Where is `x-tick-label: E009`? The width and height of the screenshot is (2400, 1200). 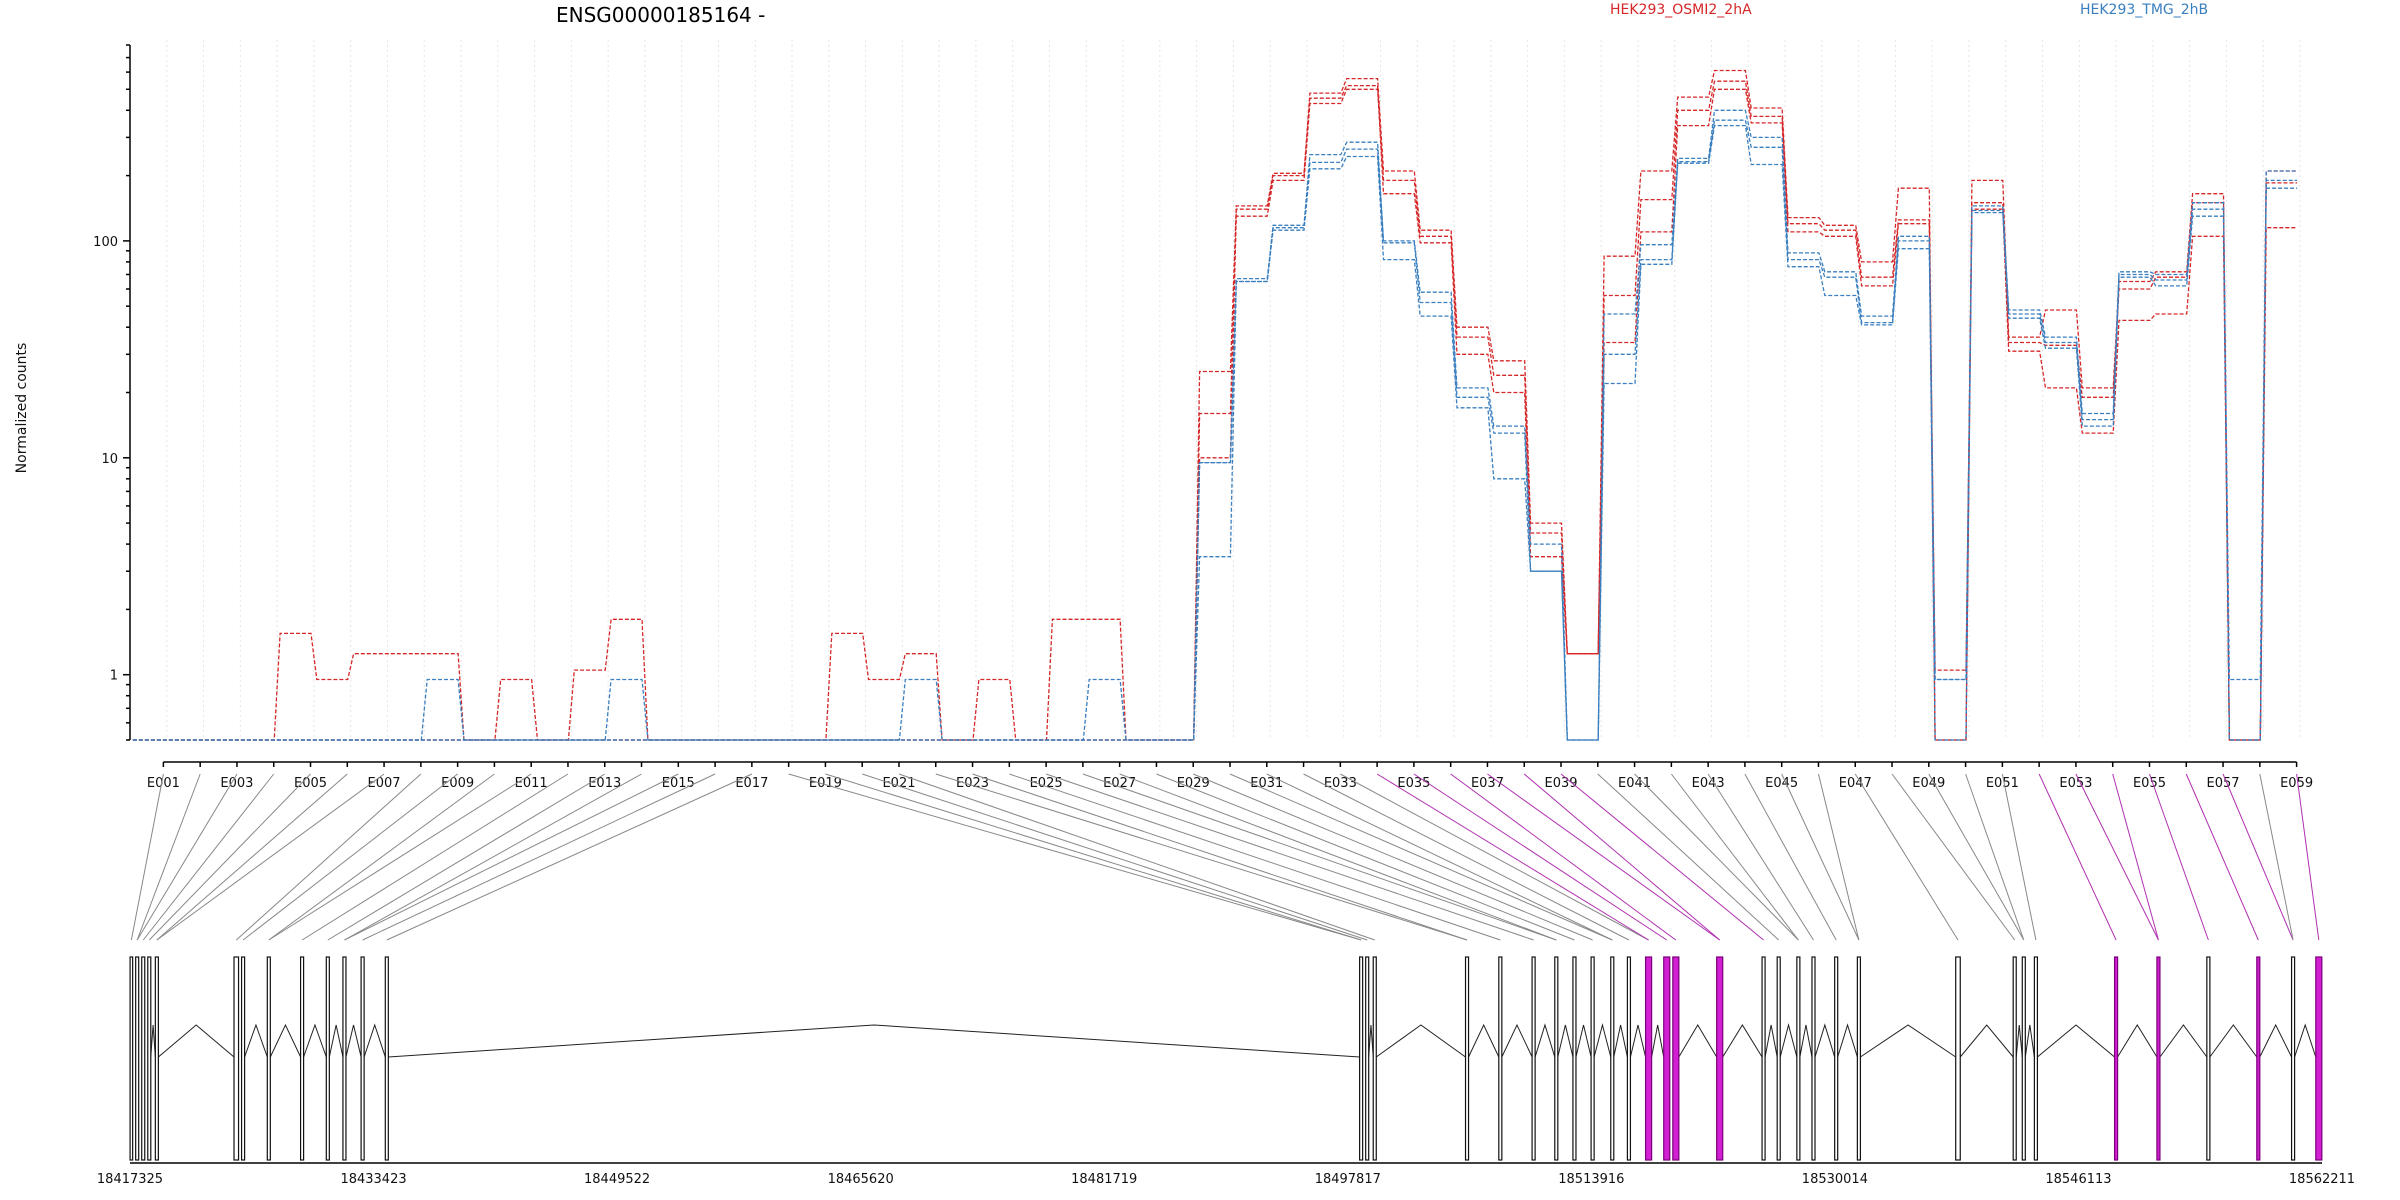 x-tick-label: E009 is located at coordinates (457, 783).